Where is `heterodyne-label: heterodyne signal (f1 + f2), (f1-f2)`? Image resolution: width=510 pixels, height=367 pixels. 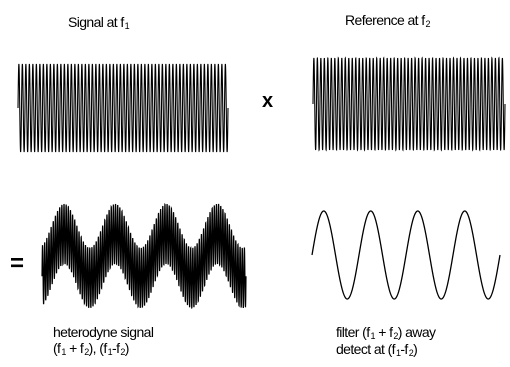 heterodyne-label: heterodyne signal (f1 + f2), (f1-f2) is located at coordinates (103, 340).